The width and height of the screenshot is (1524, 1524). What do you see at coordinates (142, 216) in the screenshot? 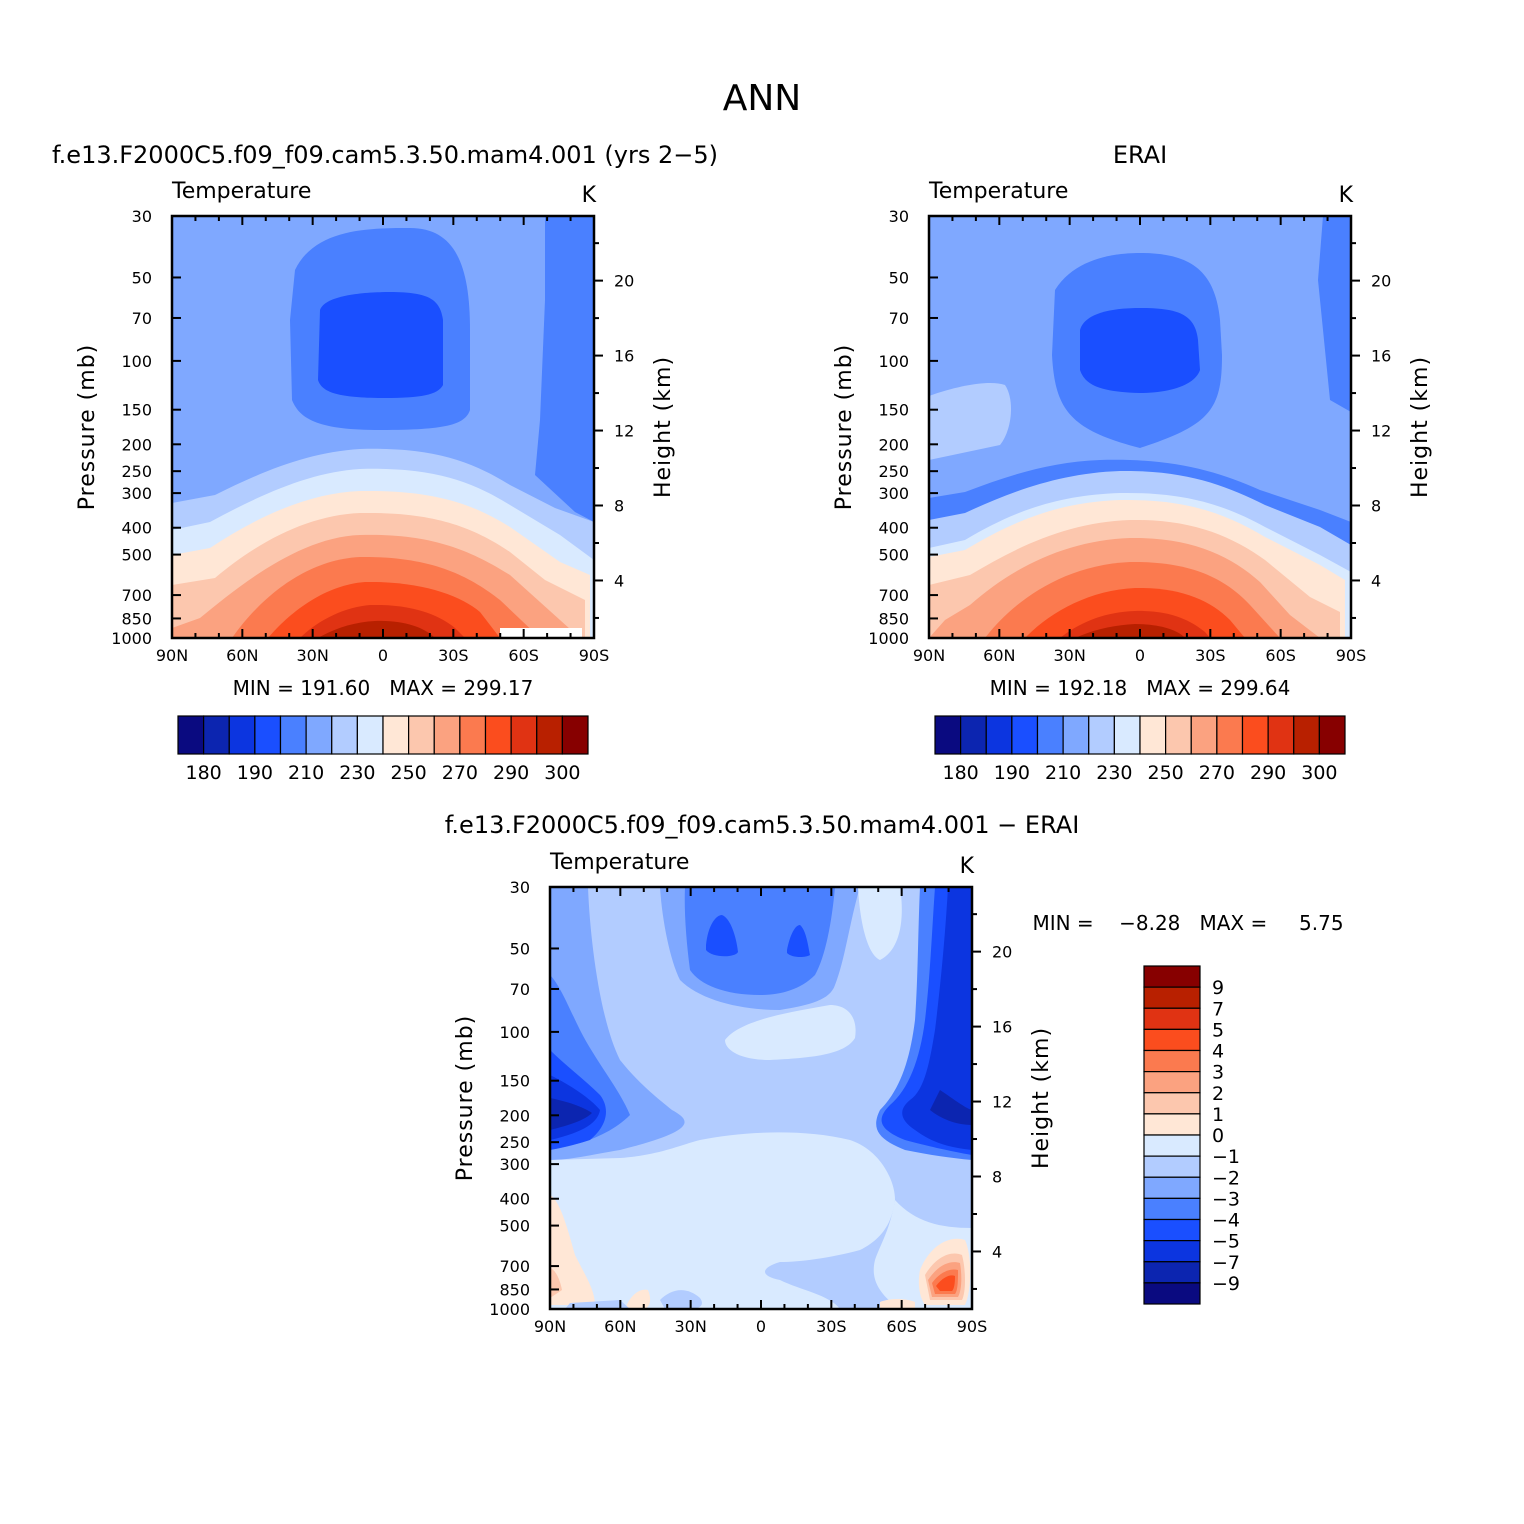
I see `y-tick-label: 30` at bounding box center [142, 216].